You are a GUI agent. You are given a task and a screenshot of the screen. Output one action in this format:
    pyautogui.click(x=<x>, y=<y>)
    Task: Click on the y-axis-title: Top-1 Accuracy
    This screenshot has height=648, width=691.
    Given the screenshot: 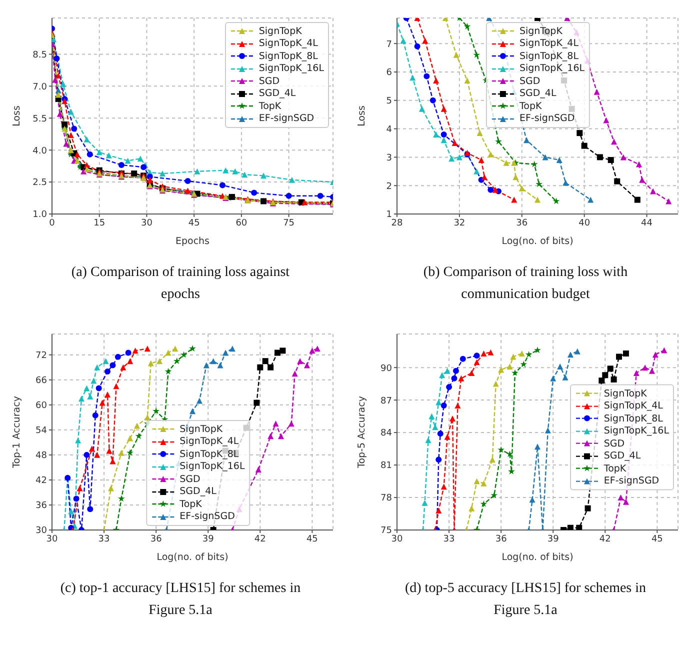 What is the action you would take?
    pyautogui.click(x=16, y=432)
    